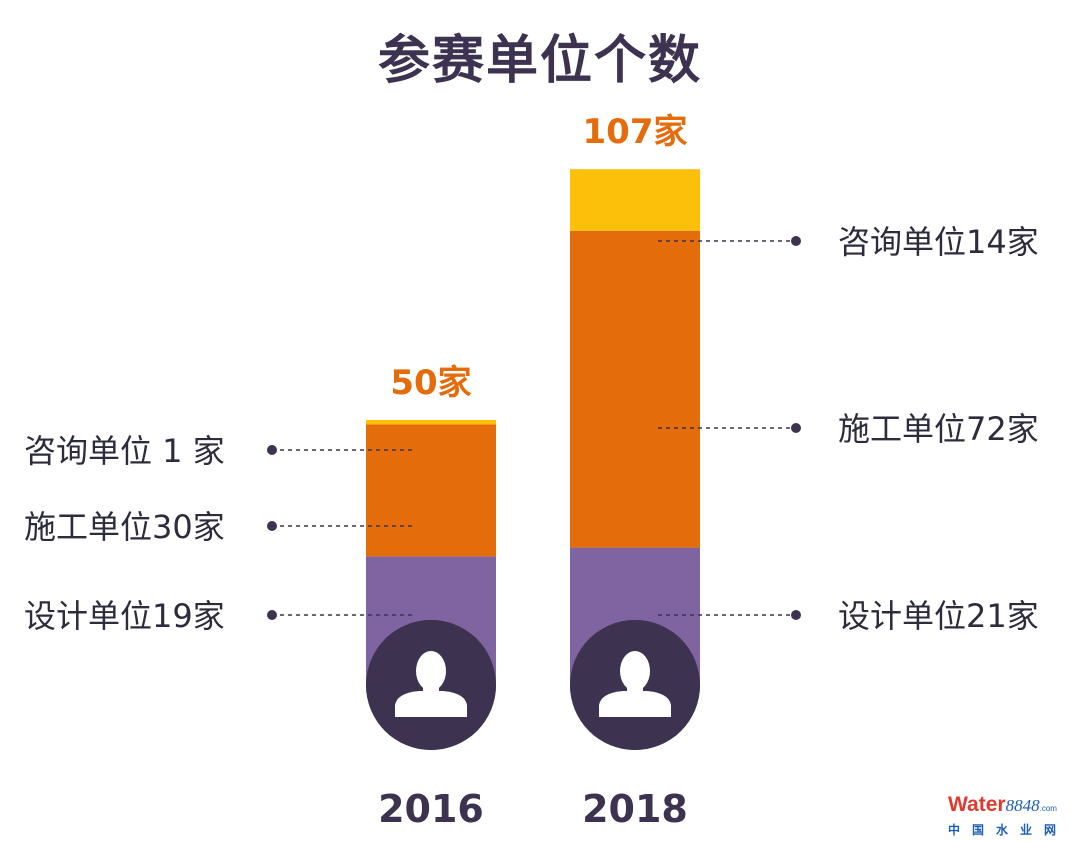 This screenshot has height=842, width=1080. What do you see at coordinates (796, 428) in the screenshot?
I see `leader-dot-construct-2018` at bounding box center [796, 428].